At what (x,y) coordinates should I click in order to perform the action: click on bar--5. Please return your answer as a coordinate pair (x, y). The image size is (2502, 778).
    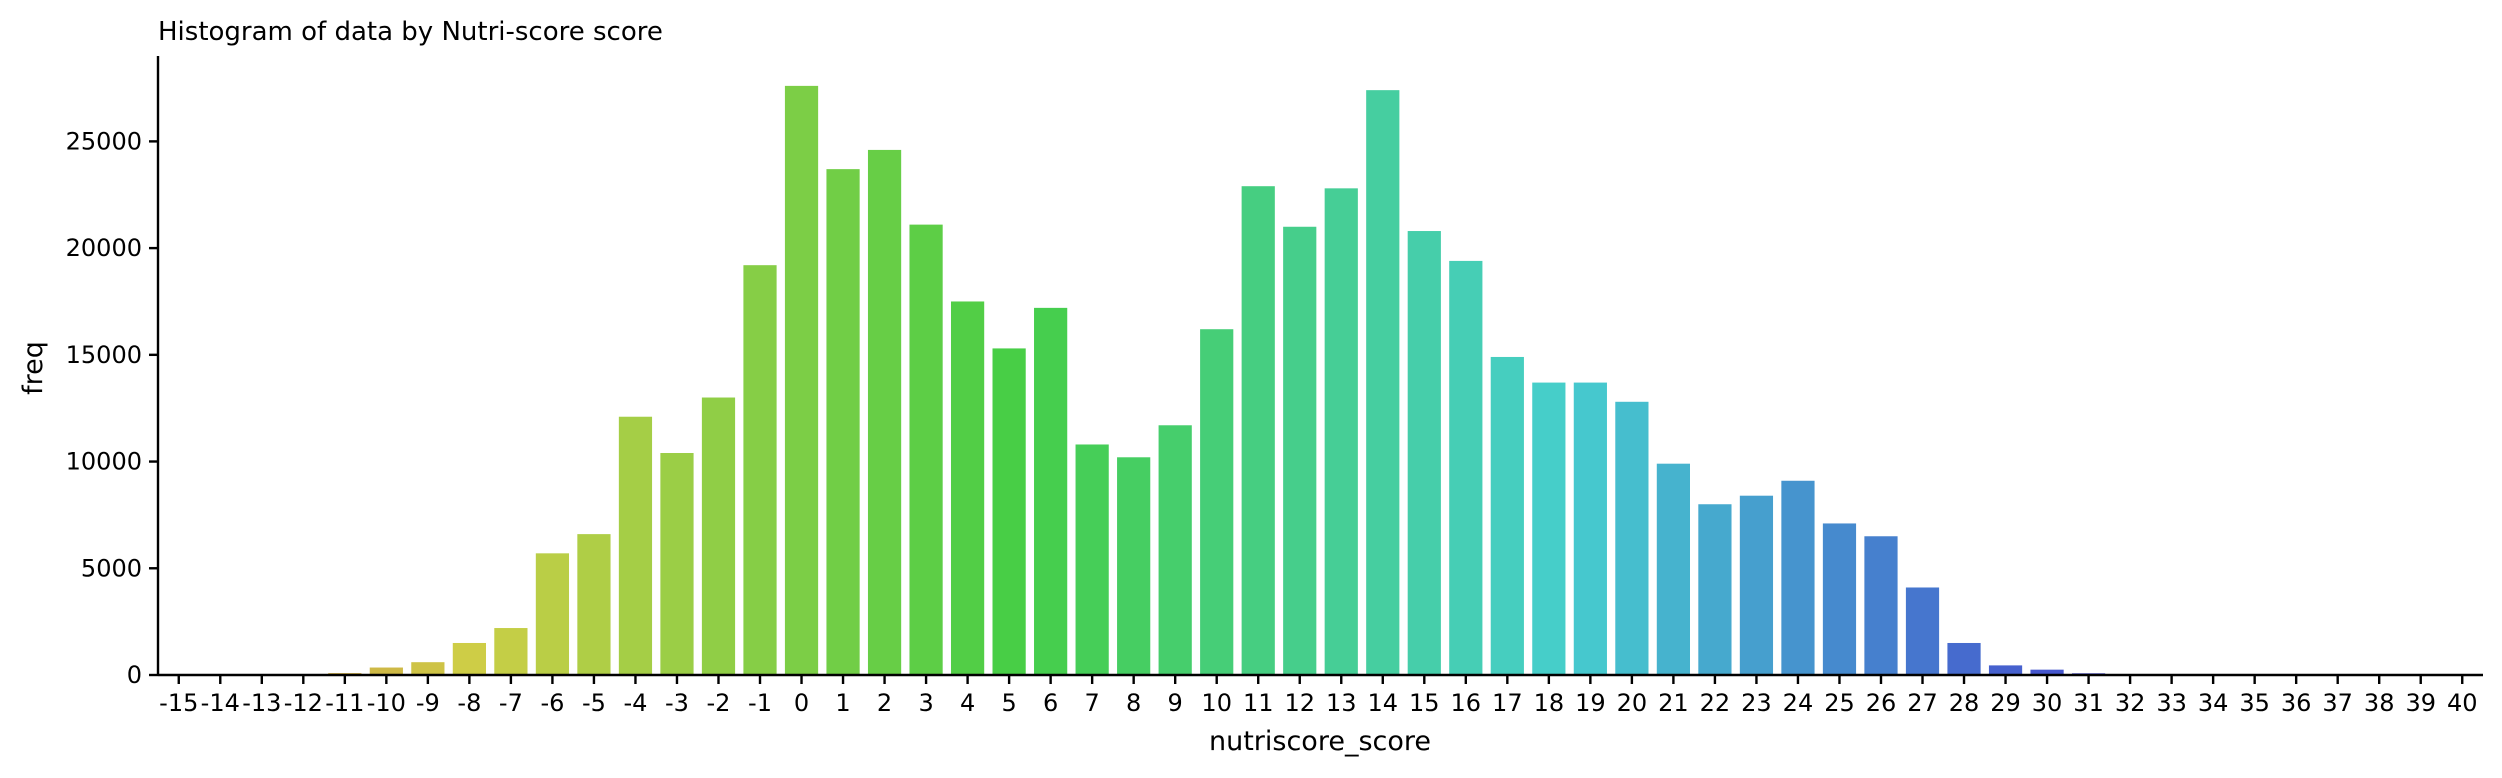
    Looking at the image, I should click on (594, 604).